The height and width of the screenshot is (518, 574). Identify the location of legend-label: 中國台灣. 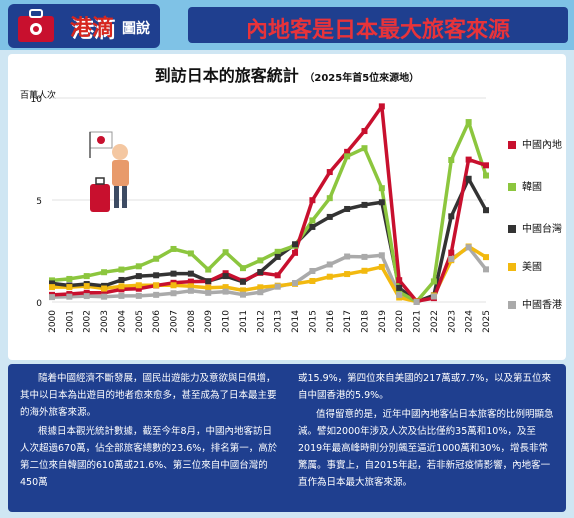
(542, 229).